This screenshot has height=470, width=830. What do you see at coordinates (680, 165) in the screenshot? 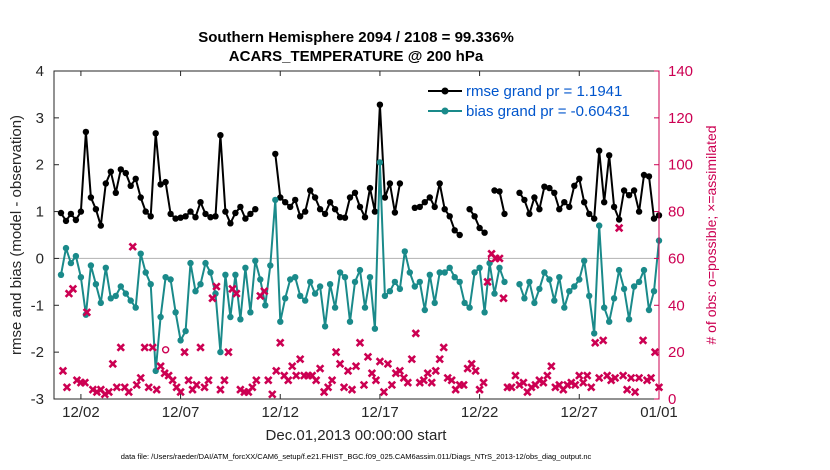
I see `y-right-tick-label: 100` at bounding box center [680, 165].